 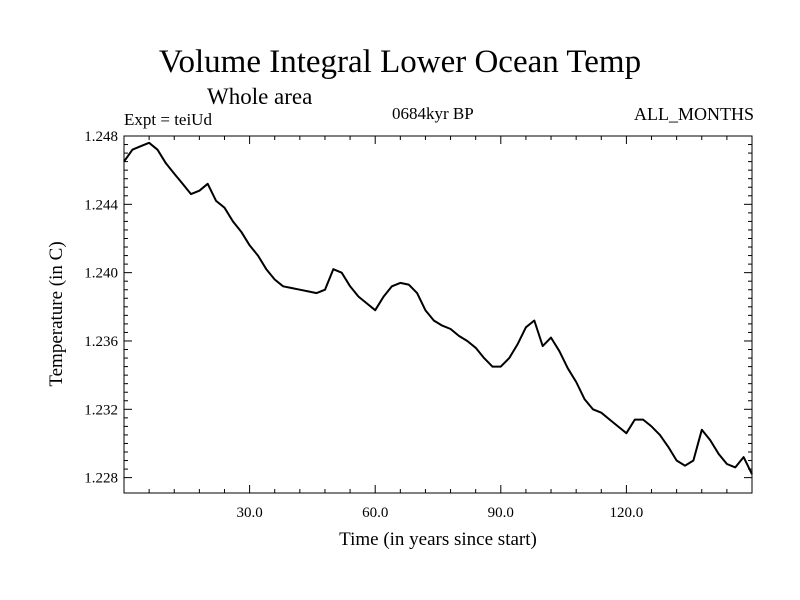 What do you see at coordinates (101, 137) in the screenshot?
I see `y-tick-label: 1.248` at bounding box center [101, 137].